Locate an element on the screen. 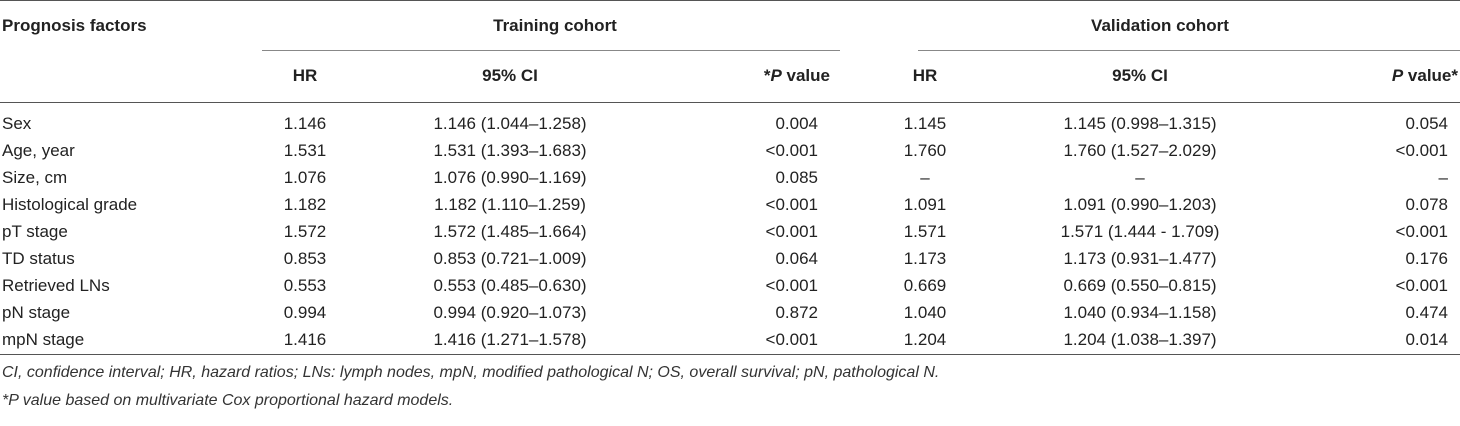 The width and height of the screenshot is (1460, 426). ci-validation-cell: 0.669 (0.550–0.815) is located at coordinates (1140, 285).